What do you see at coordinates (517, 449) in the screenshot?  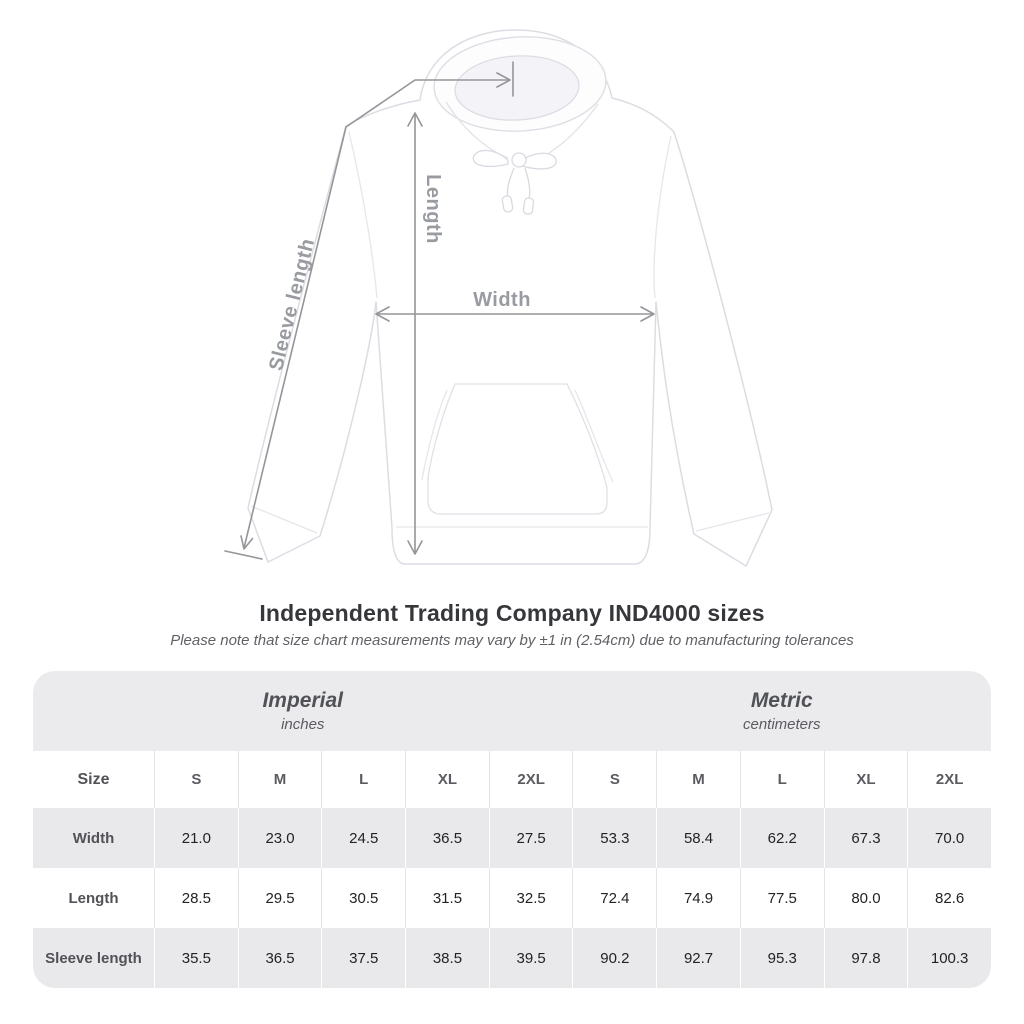 I see `kangaroo-pocket` at bounding box center [517, 449].